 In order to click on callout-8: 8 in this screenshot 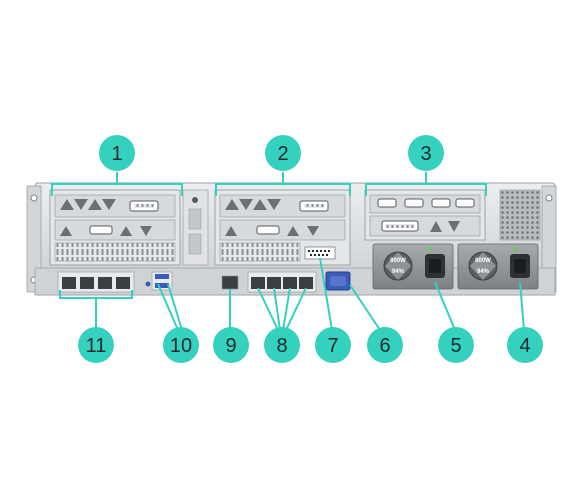, I will do `click(282, 345)`.